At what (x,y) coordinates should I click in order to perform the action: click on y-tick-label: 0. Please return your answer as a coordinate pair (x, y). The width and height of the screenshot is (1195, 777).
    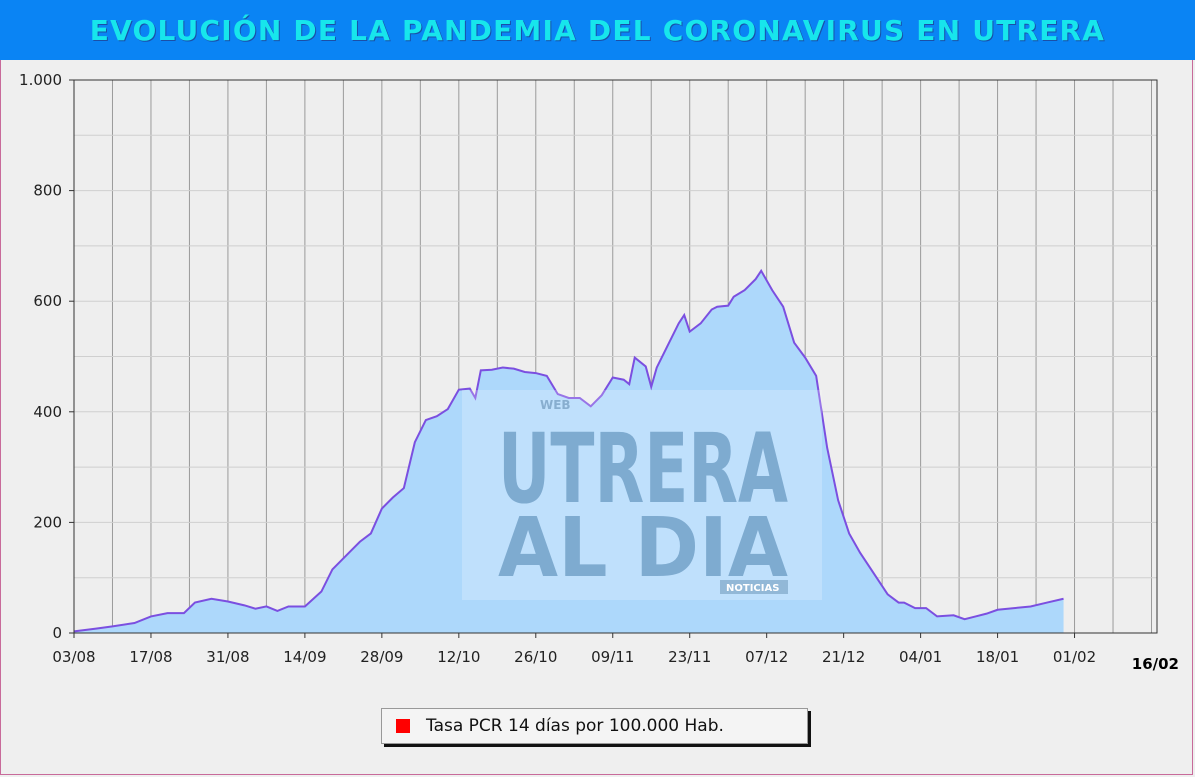
    Looking at the image, I should click on (57, 633).